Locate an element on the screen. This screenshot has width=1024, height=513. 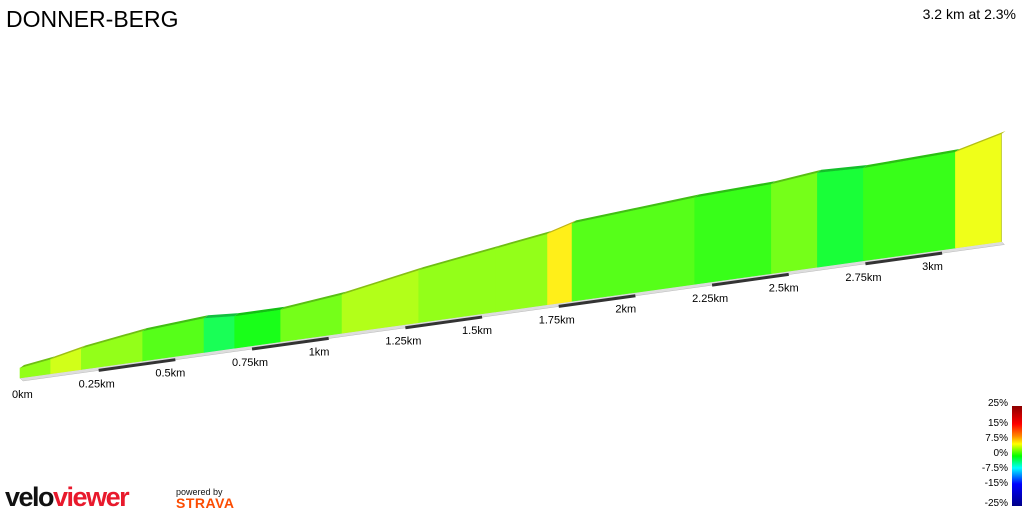
gradient-legend: 25% 15% 7.5% 0% -7.5% -15% -25% is located at coordinates (997, 454).